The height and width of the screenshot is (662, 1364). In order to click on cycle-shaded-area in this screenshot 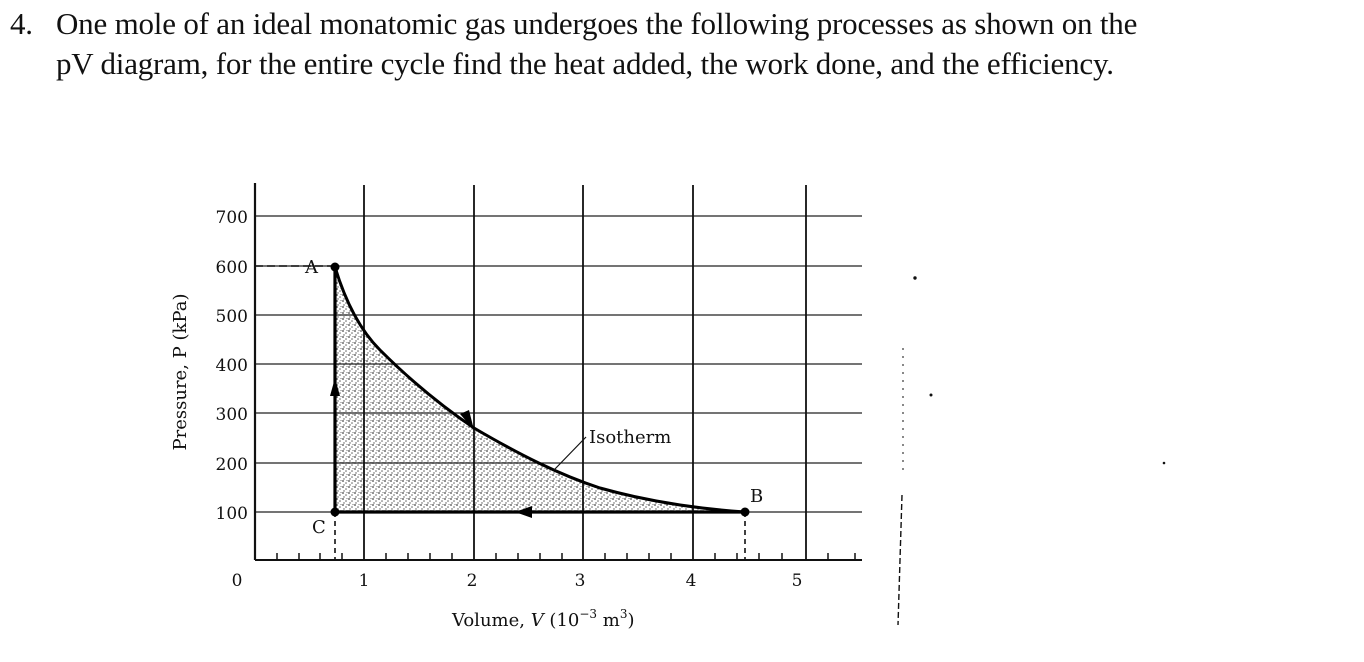, I will do `click(540, 389)`.